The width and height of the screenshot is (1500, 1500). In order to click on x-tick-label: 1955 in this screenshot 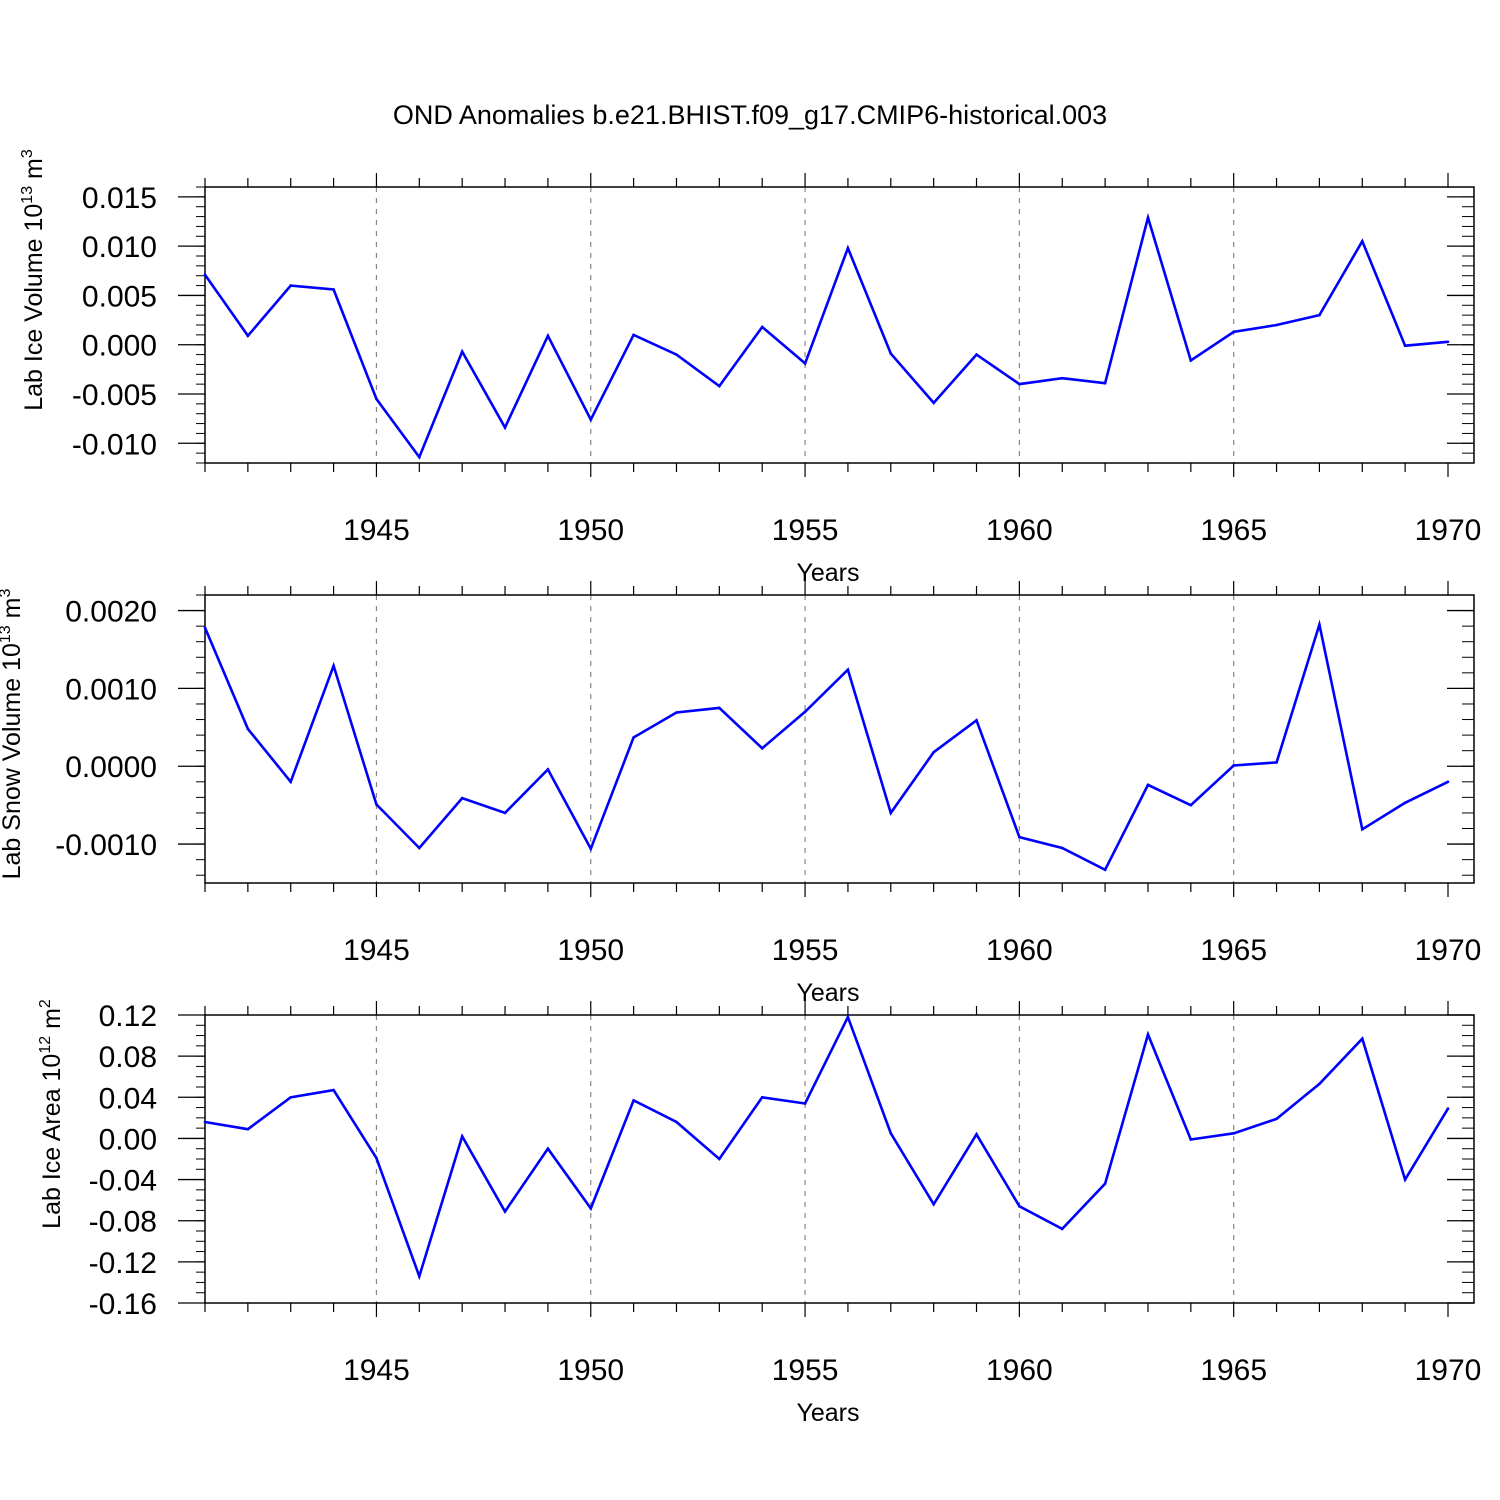, I will do `click(805, 1370)`.